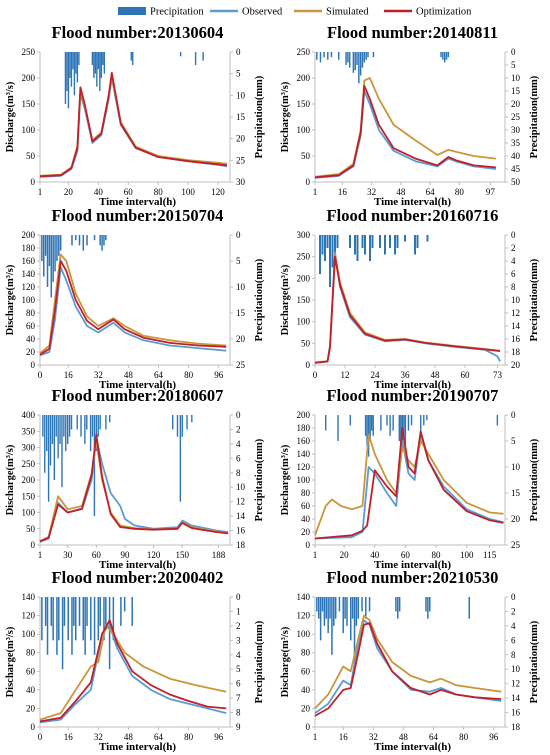 Image resolution: width=550 pixels, height=755 pixels. What do you see at coordinates (238, 52) in the screenshot?
I see `y2-tick-label: 0` at bounding box center [238, 52].